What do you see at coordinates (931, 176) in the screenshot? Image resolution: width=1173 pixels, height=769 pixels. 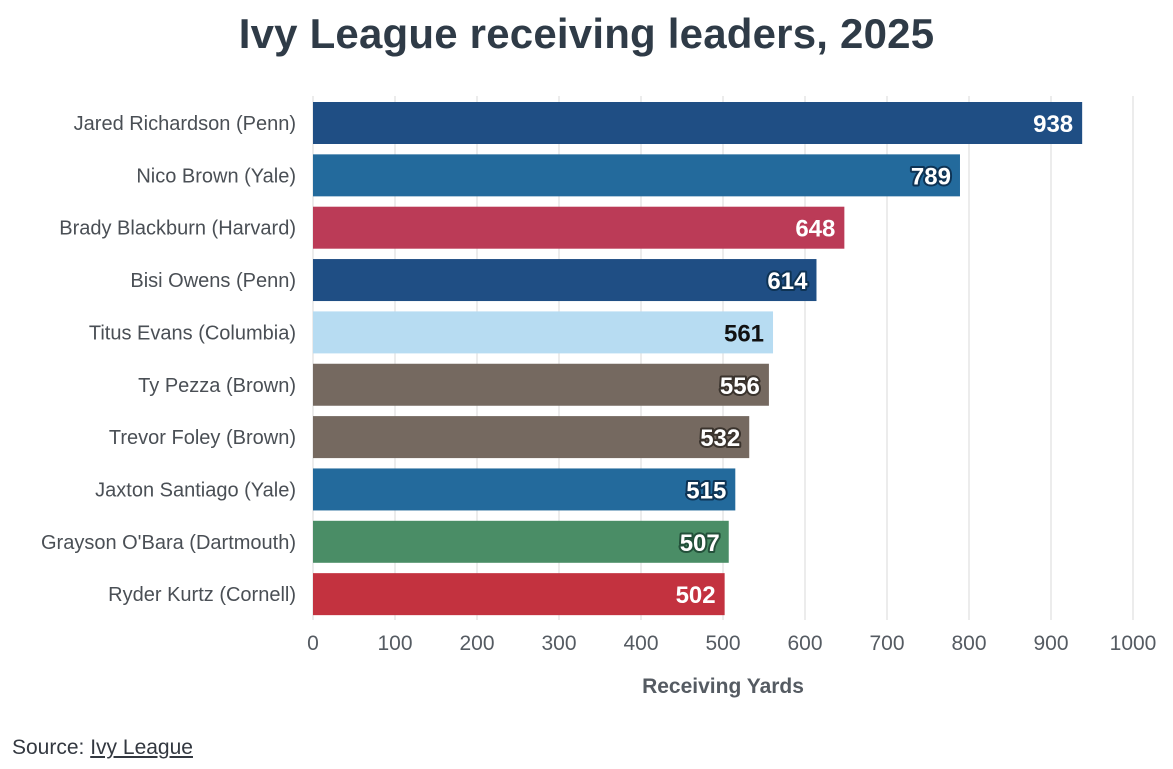 I see `bar-value-label: 789` at bounding box center [931, 176].